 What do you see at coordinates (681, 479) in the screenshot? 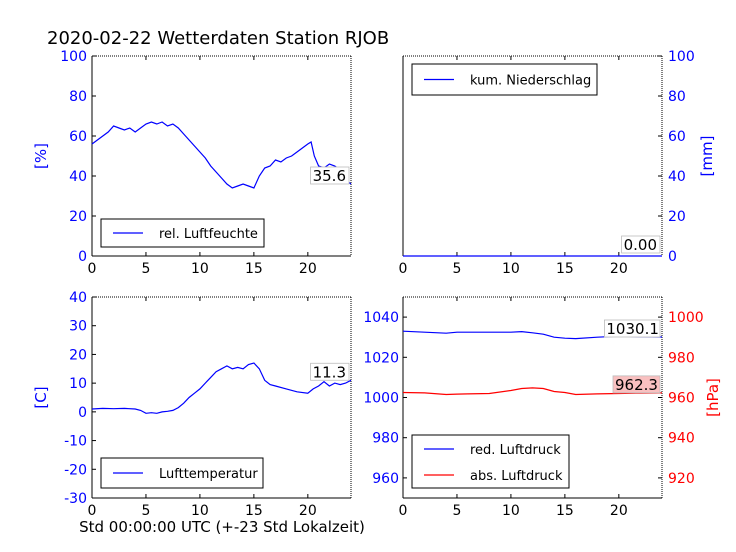
I see `y-tick-label-right: 920` at bounding box center [681, 479].